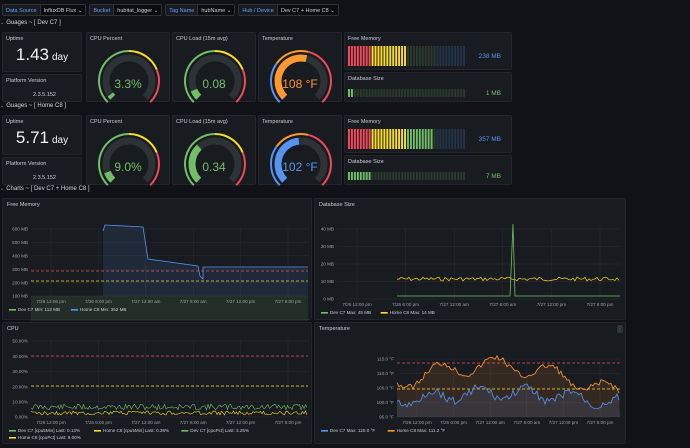 This screenshot has width=690, height=448. What do you see at coordinates (620, 329) in the screenshot?
I see `panel-menu-icon: ⋮` at bounding box center [620, 329].